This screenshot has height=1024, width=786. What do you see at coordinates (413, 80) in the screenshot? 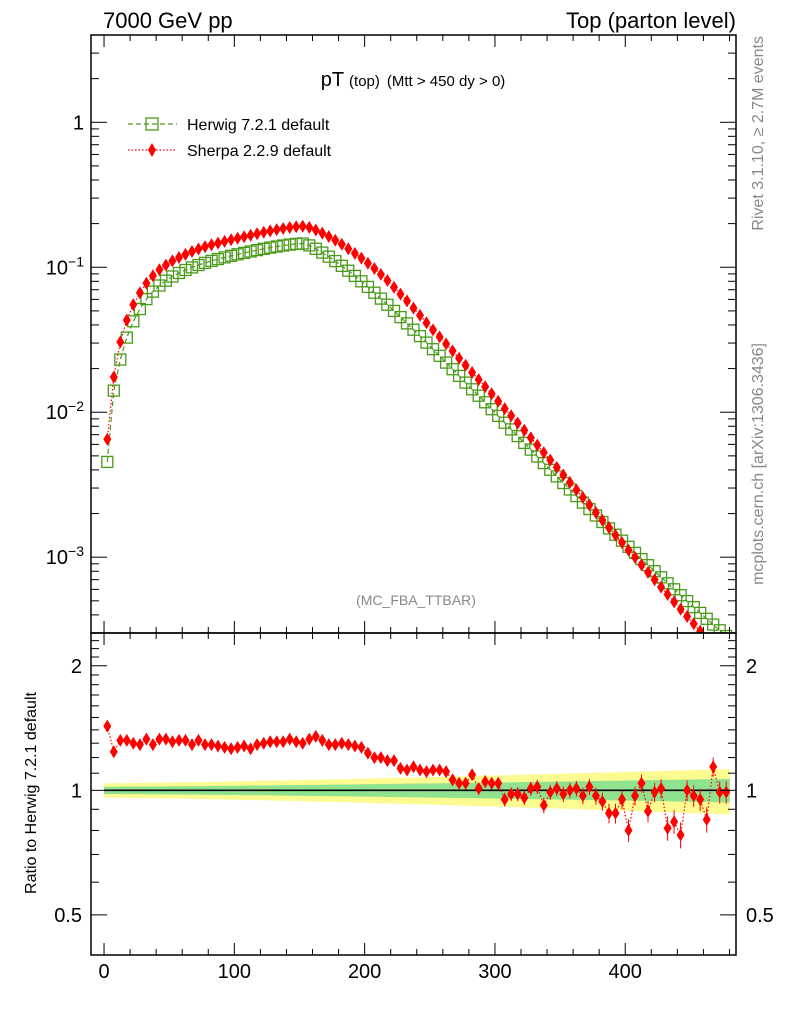
I see `plot-title: pT (top) (Mtt > 450 dy > 0)` at bounding box center [413, 80].